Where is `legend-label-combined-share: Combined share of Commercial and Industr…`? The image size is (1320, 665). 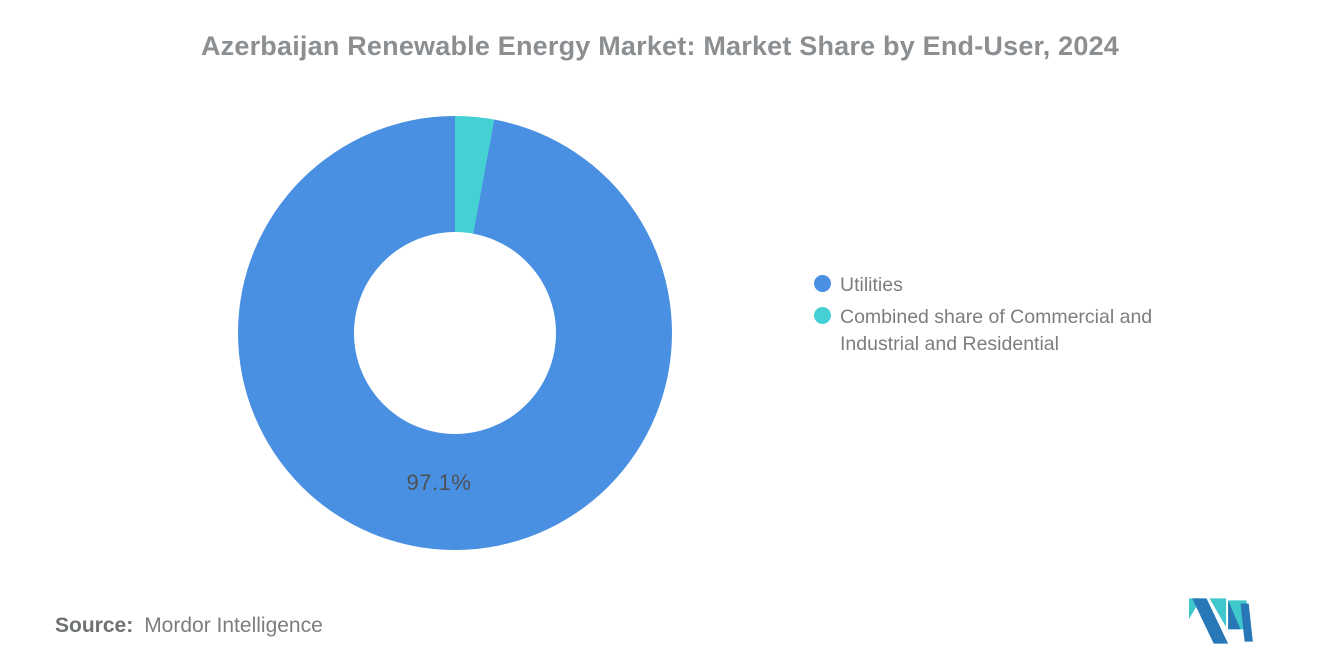 legend-label-combined-share: Combined share of Commercial and Industr… is located at coordinates (996, 330).